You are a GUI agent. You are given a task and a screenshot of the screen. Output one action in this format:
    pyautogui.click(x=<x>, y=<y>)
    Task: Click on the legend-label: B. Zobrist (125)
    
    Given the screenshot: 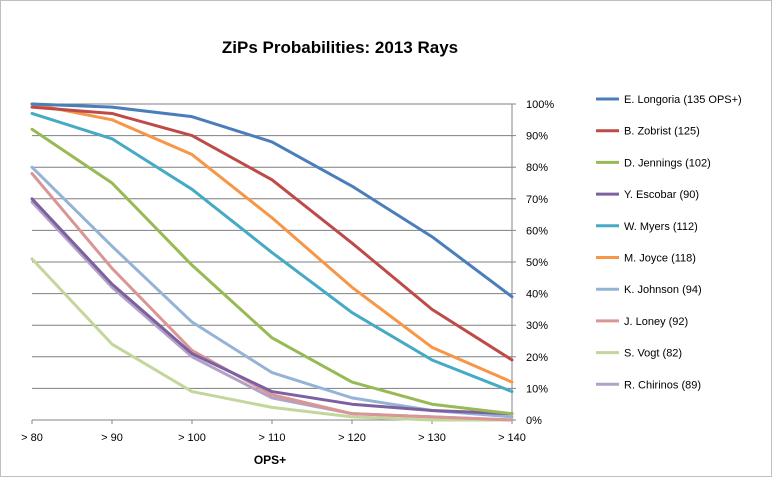 What is the action you would take?
    pyautogui.click(x=662, y=132)
    